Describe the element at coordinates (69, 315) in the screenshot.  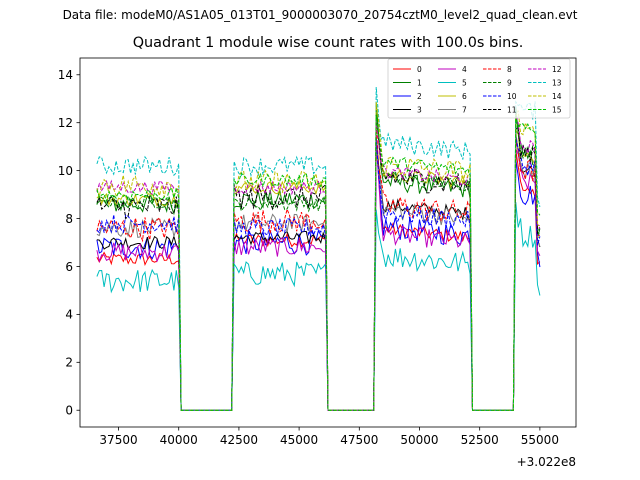
I see `y-tick-label: 4` at that location.